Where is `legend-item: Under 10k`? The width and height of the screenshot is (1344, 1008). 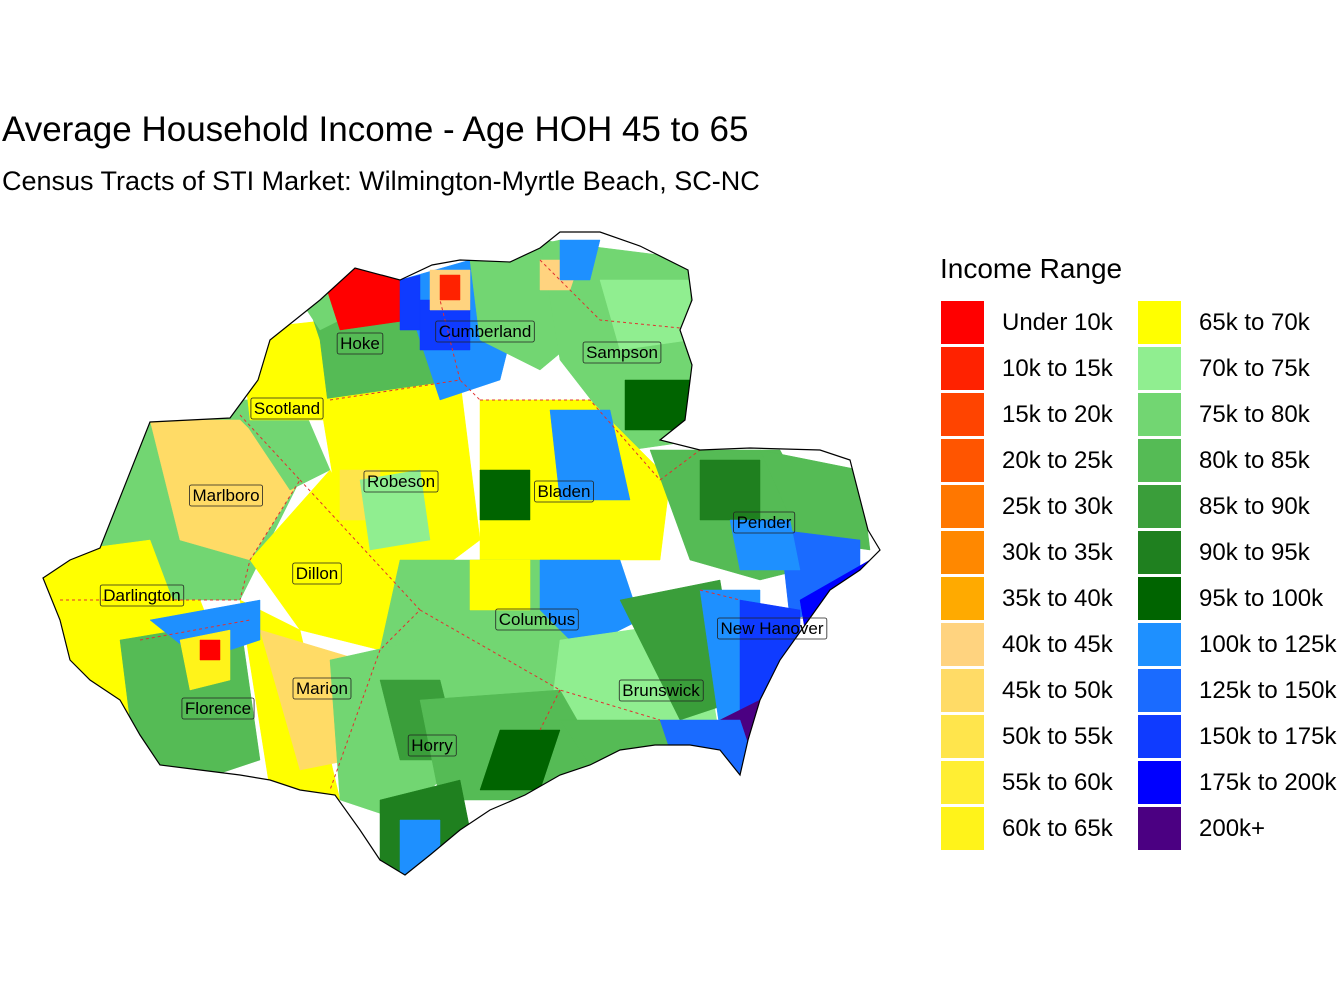 legend-item: Under 10k is located at coordinates (1027, 322).